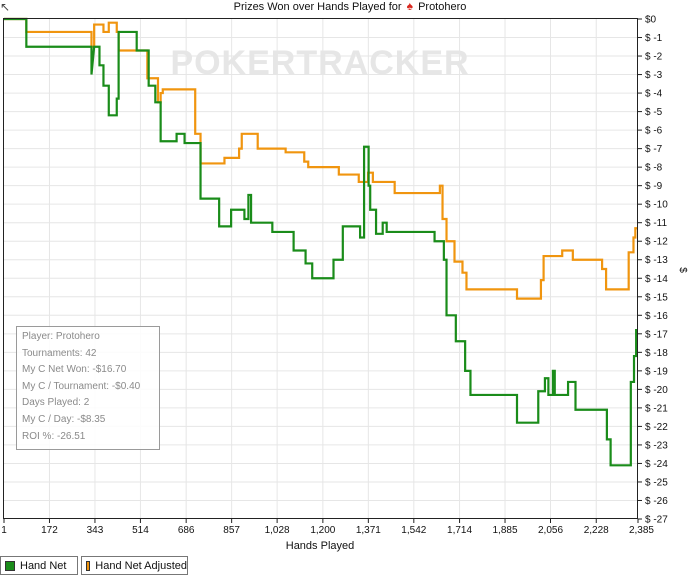  What do you see at coordinates (550, 530) in the screenshot?
I see `x-tick-label: 2,056` at bounding box center [550, 530].